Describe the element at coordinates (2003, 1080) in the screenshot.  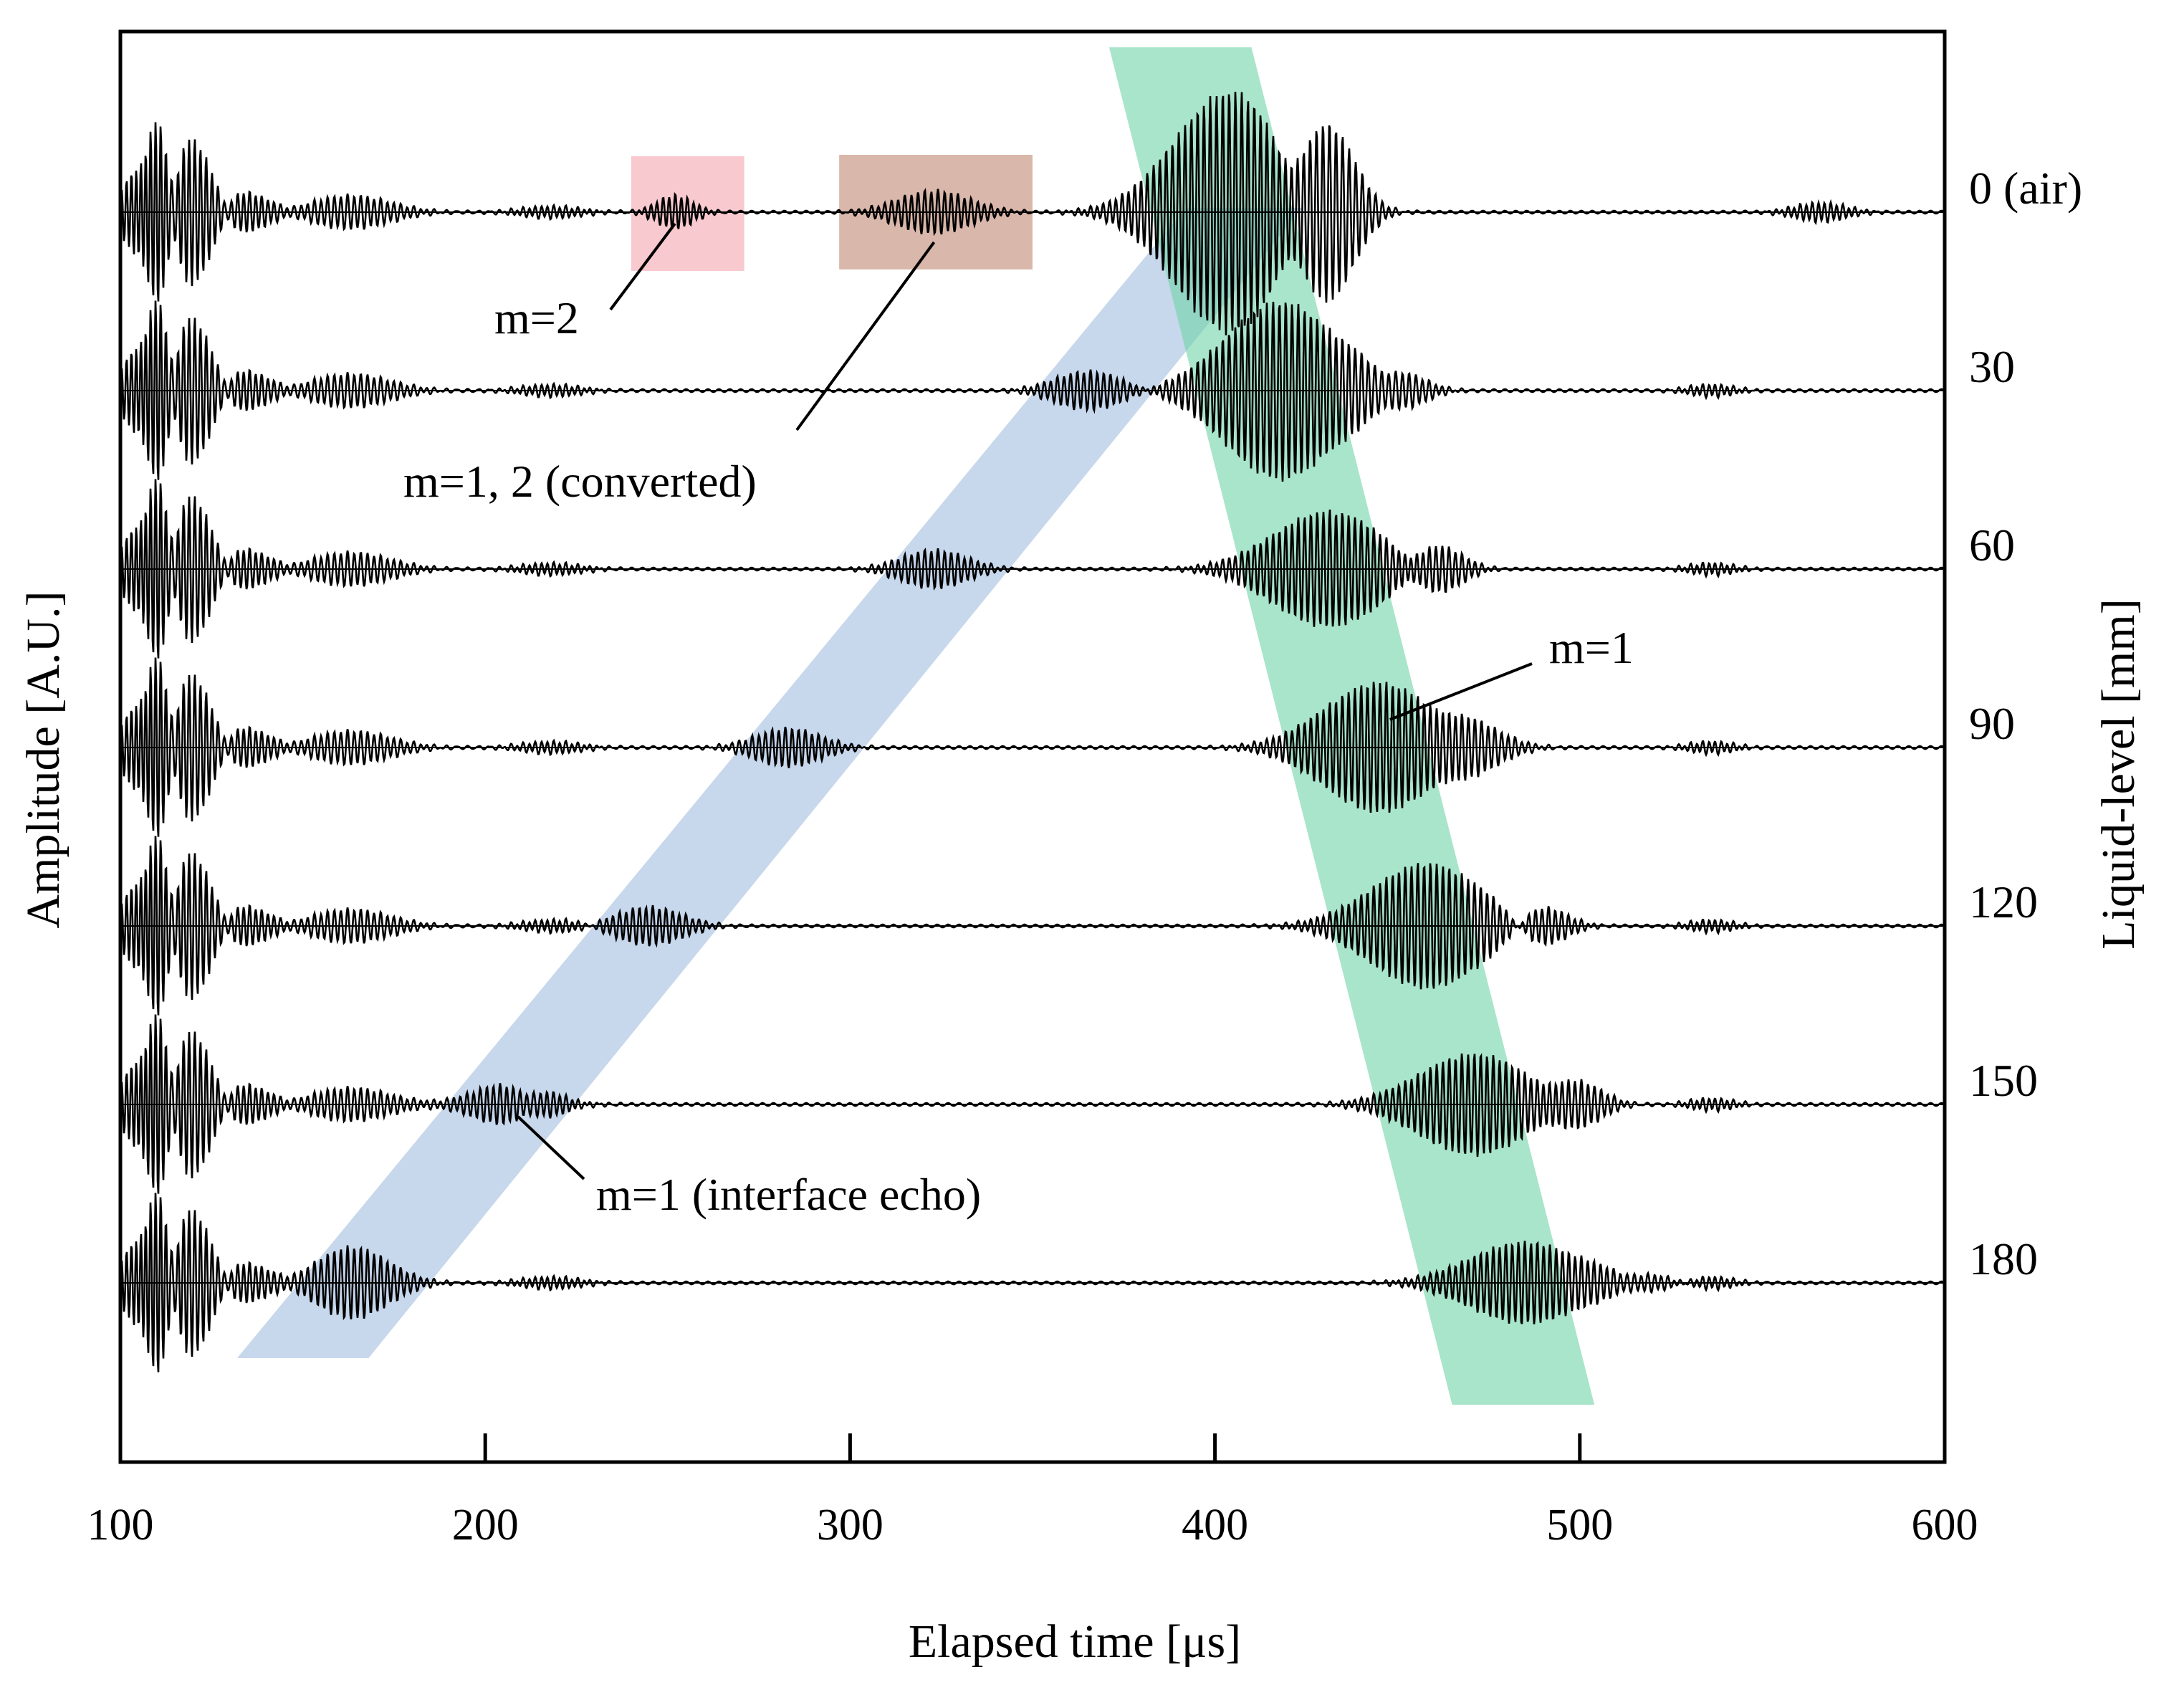
I see `level-label-150: 150` at that location.